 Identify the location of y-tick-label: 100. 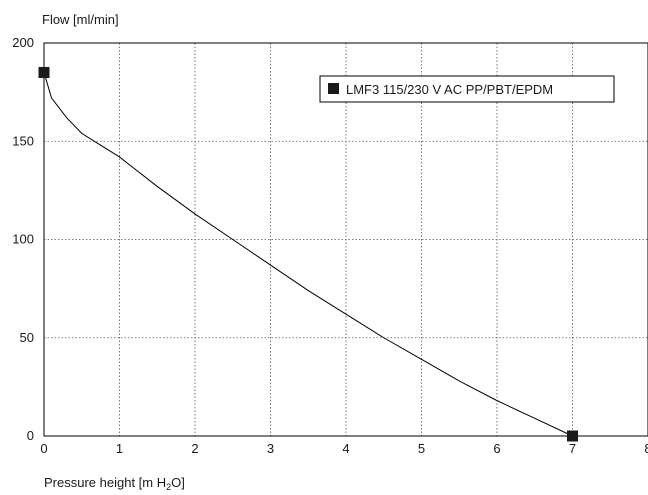
(23, 239).